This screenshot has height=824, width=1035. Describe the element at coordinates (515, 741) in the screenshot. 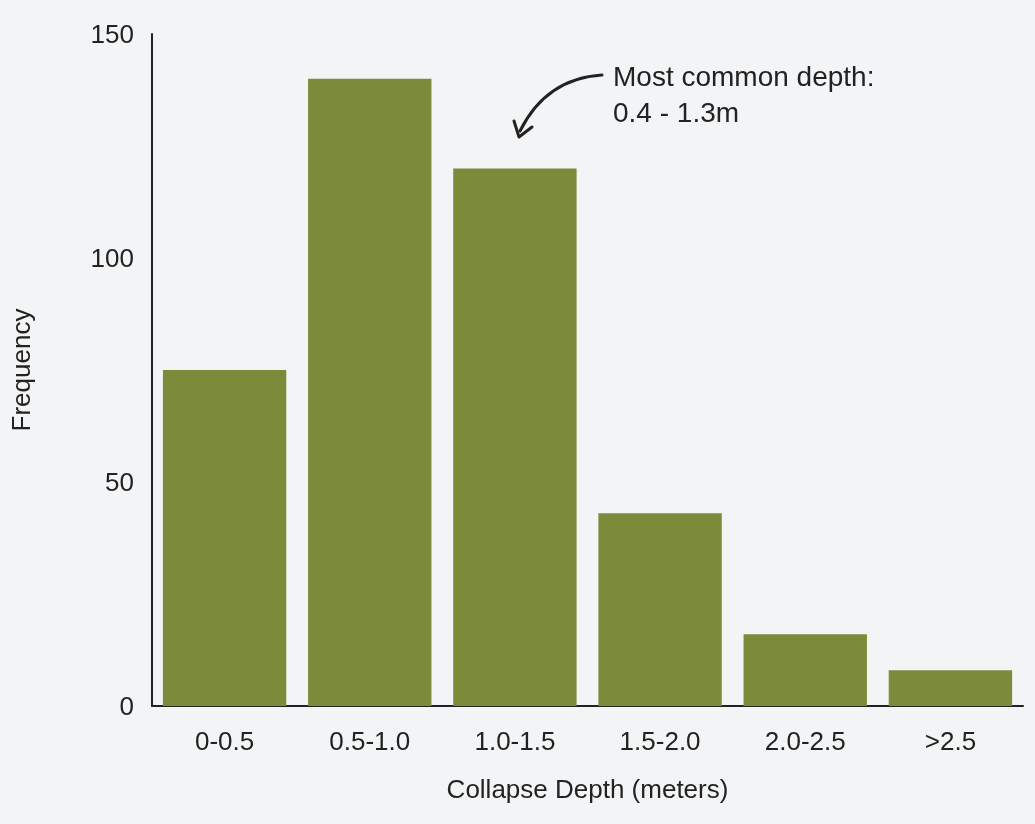

I see `x-tick-label: 1.0-1.5` at that location.